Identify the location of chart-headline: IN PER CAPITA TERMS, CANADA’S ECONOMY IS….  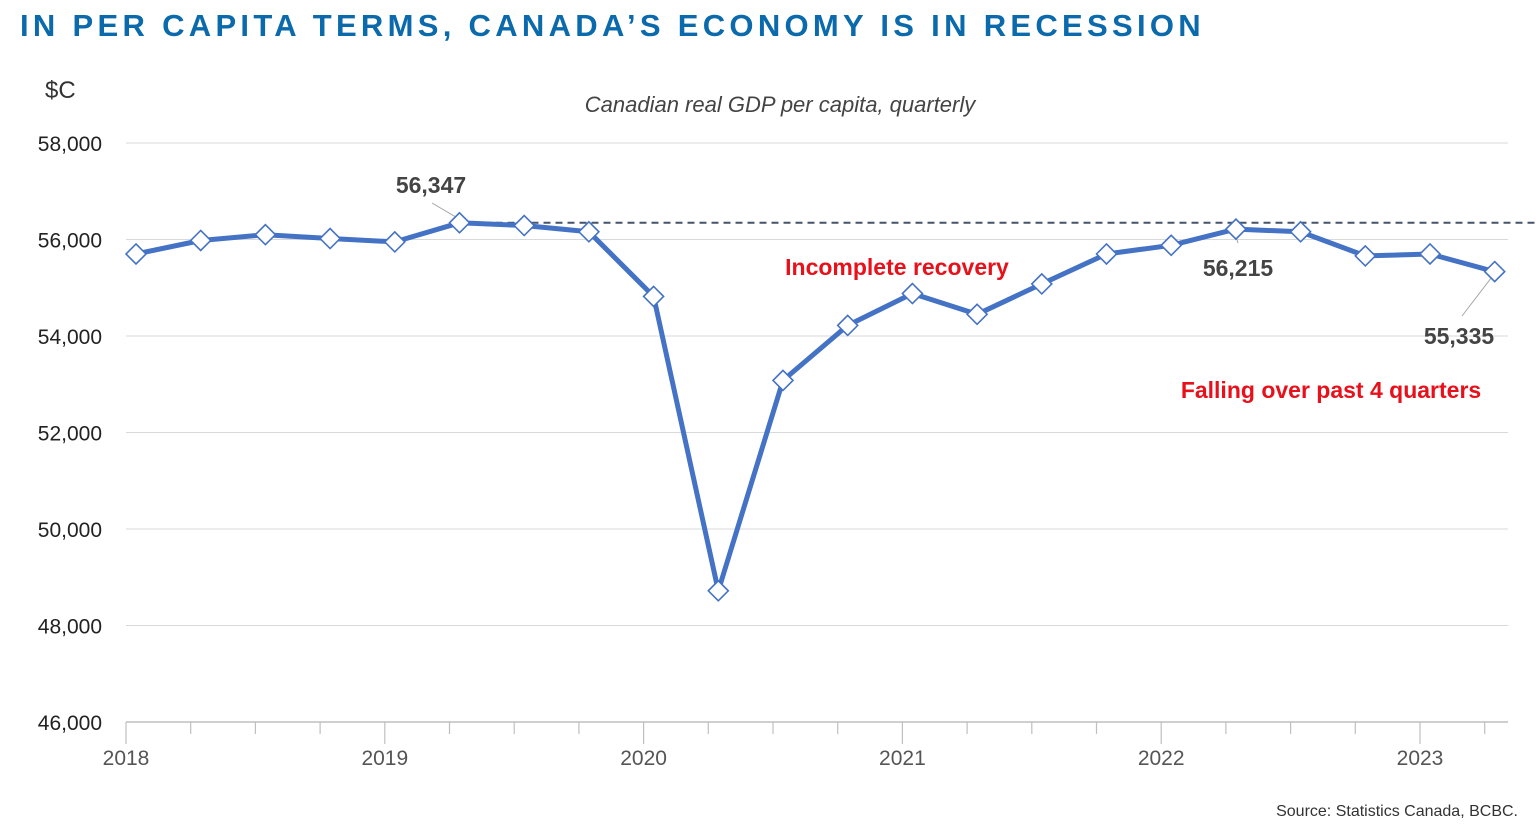
(612, 25).